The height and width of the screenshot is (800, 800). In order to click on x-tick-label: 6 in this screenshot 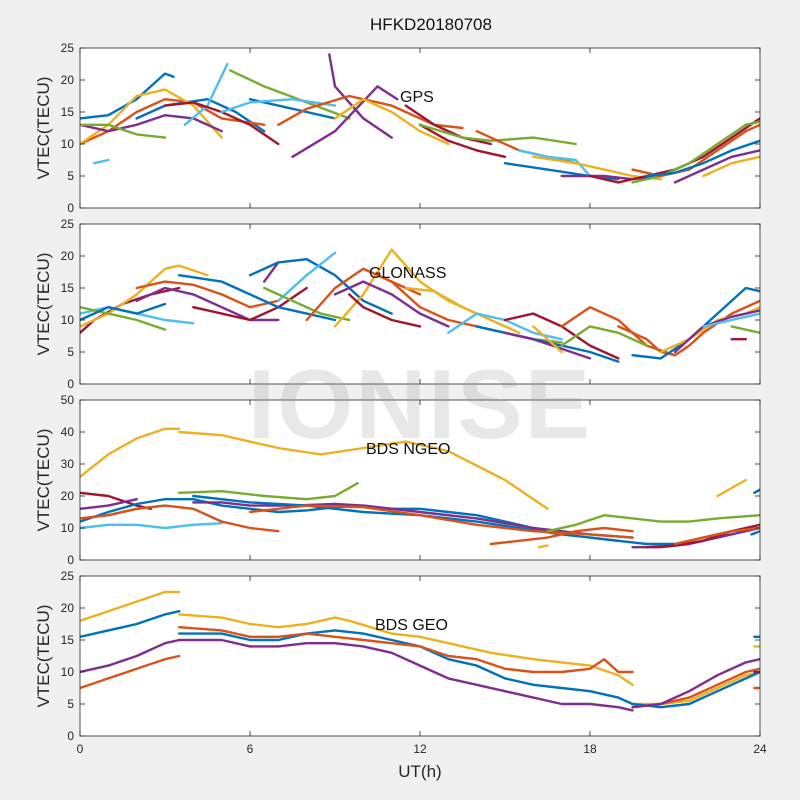, I will do `click(250, 749)`.